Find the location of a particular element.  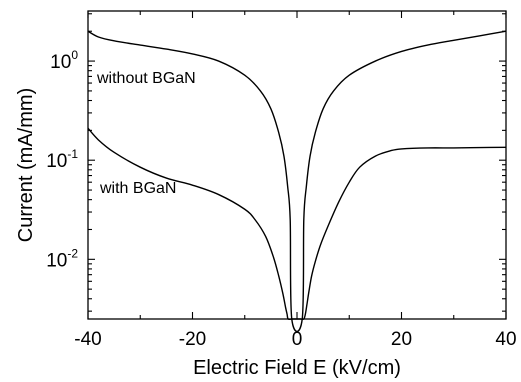

y-tick-label: 10⁰ is located at coordinates (64, 60).